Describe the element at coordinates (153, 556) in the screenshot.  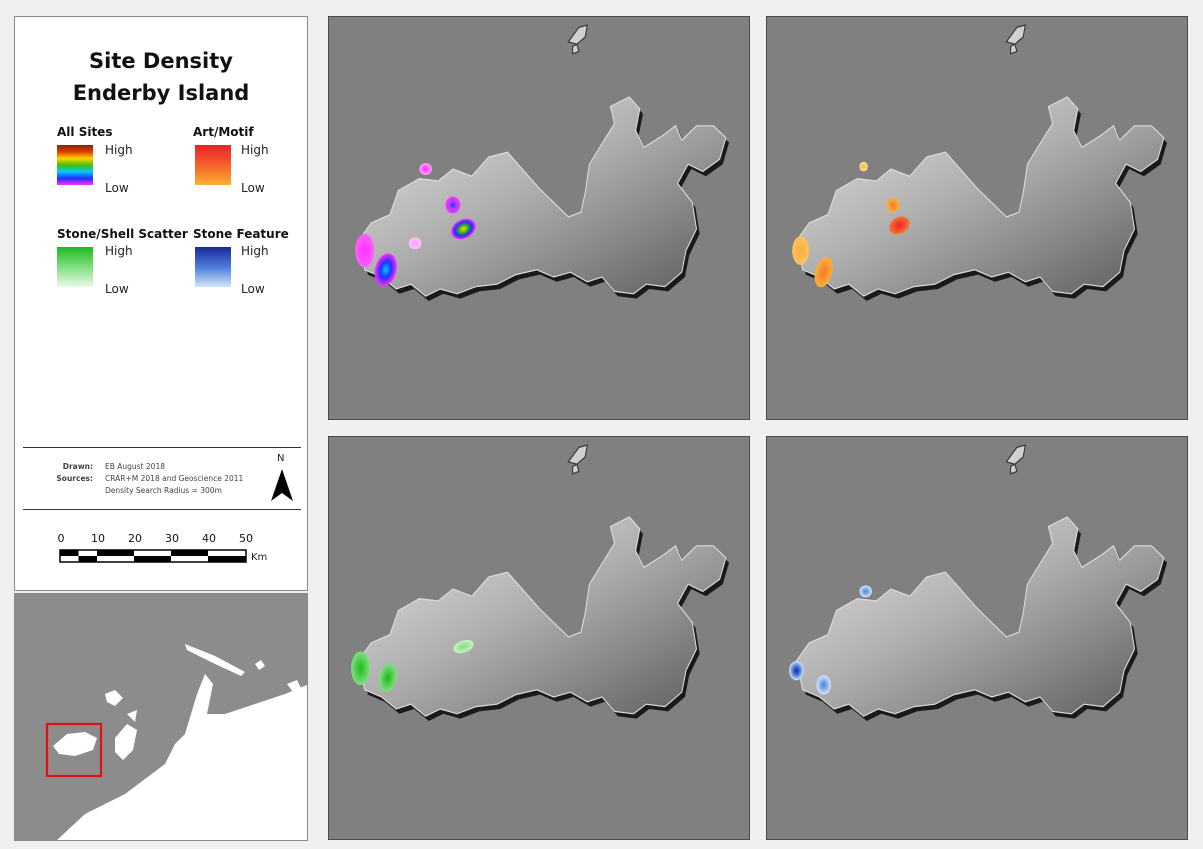
I see `scale-bar` at that location.